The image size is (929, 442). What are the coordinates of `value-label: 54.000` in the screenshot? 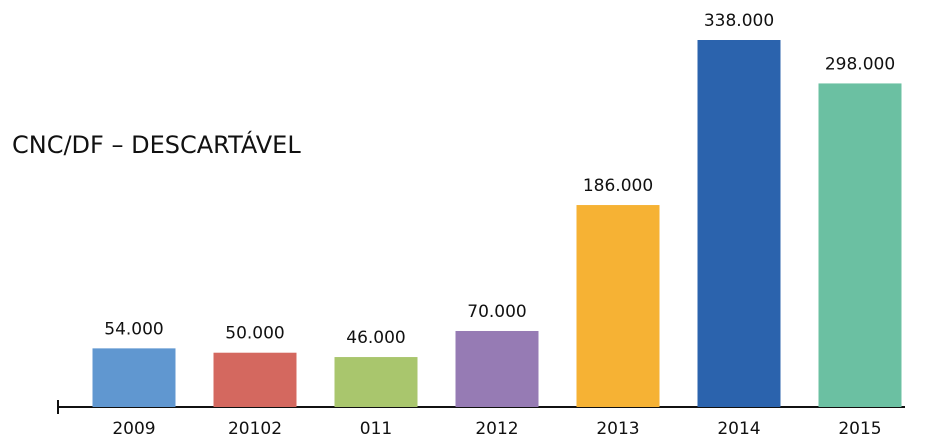 It's located at (133, 329).